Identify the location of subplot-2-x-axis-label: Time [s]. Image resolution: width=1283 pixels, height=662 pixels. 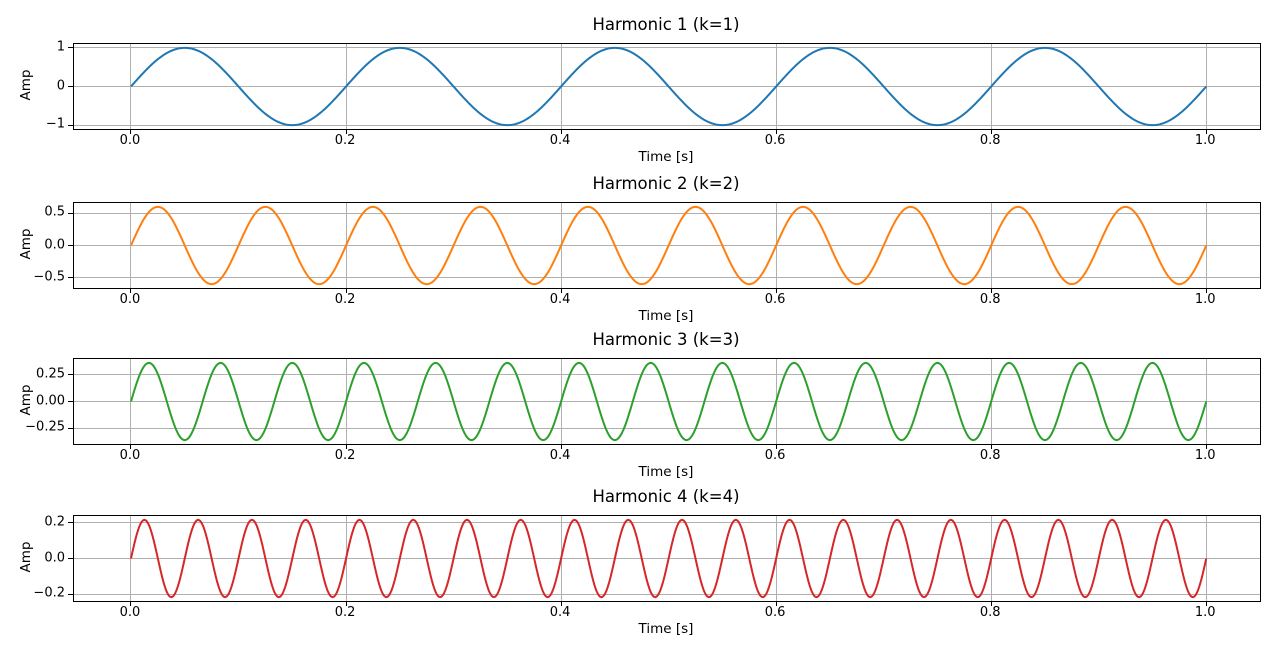
(666, 316).